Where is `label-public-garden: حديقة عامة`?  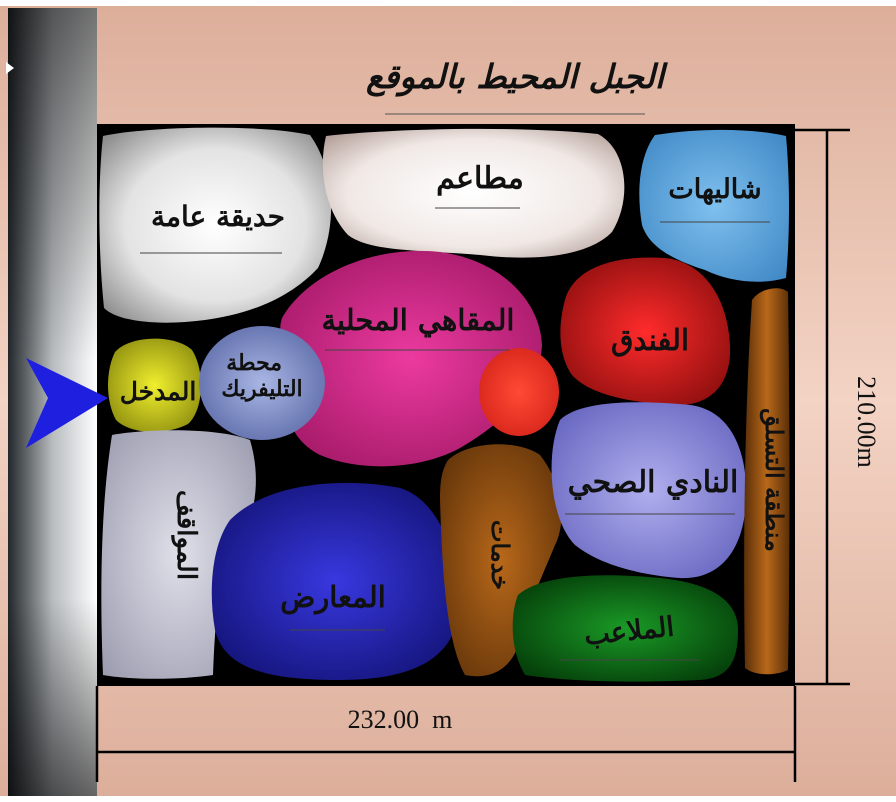 label-public-garden: حديقة عامة is located at coordinates (218, 216).